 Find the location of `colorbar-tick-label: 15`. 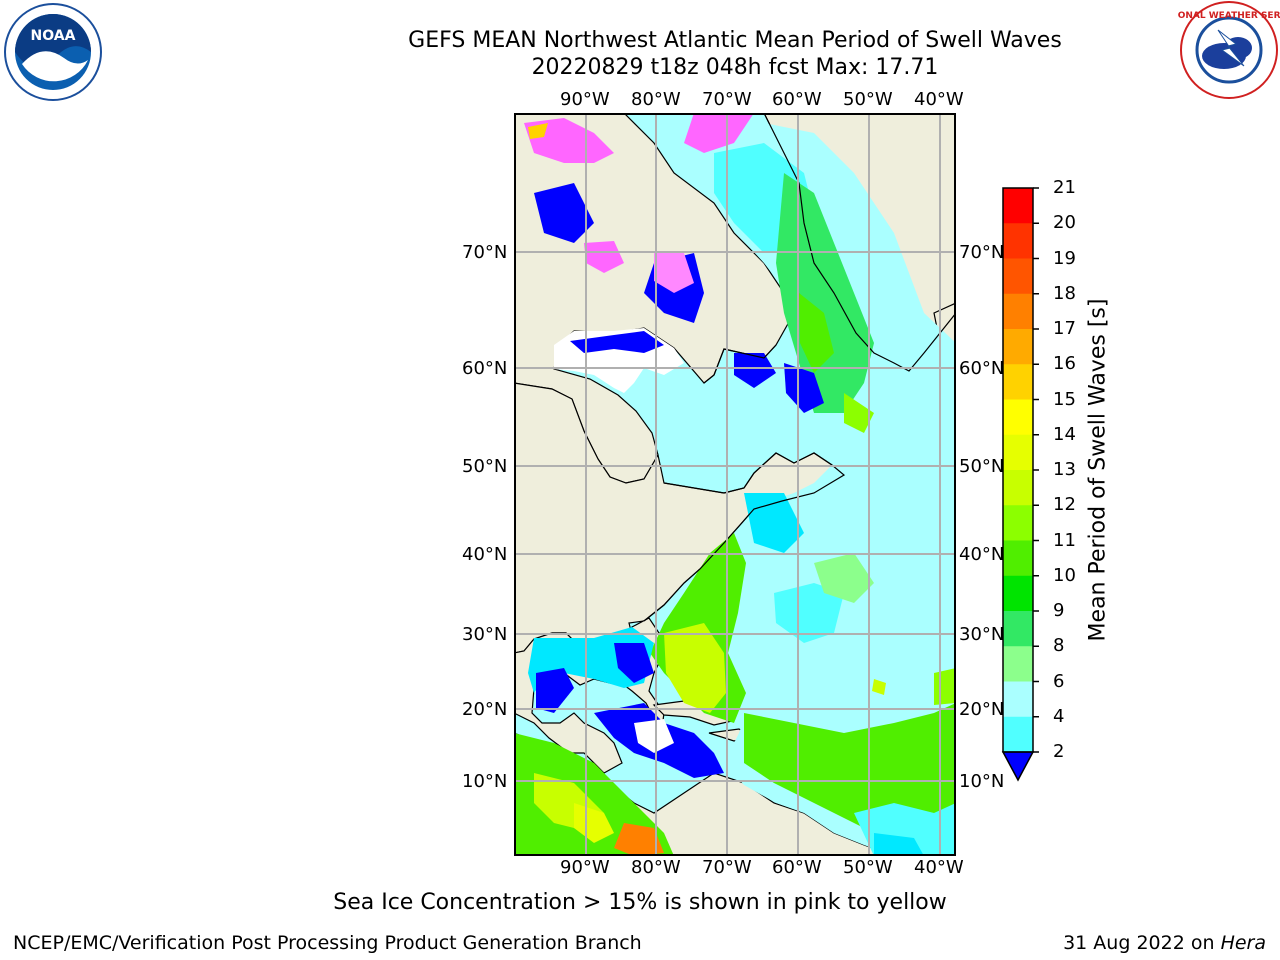

colorbar-tick-label: 15 is located at coordinates (1064, 399).